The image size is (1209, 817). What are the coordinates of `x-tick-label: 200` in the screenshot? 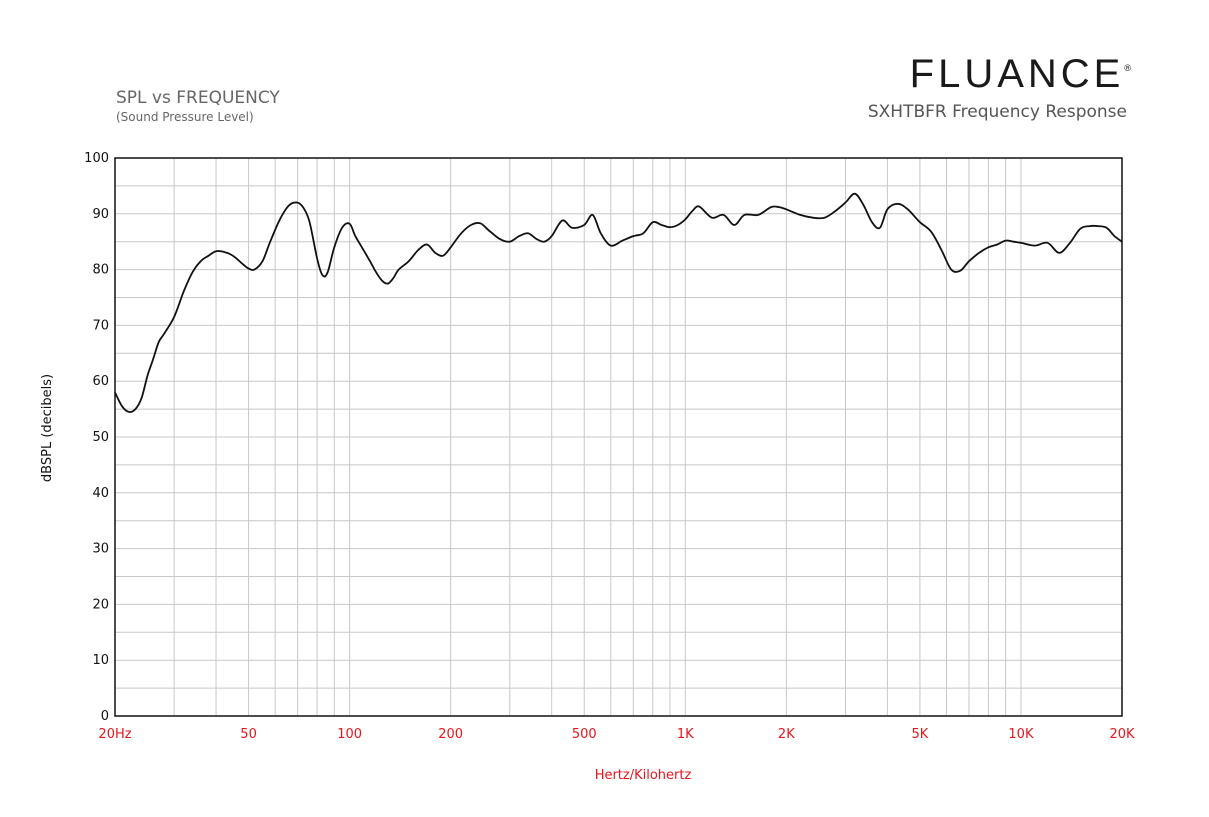 It's located at (450, 734).